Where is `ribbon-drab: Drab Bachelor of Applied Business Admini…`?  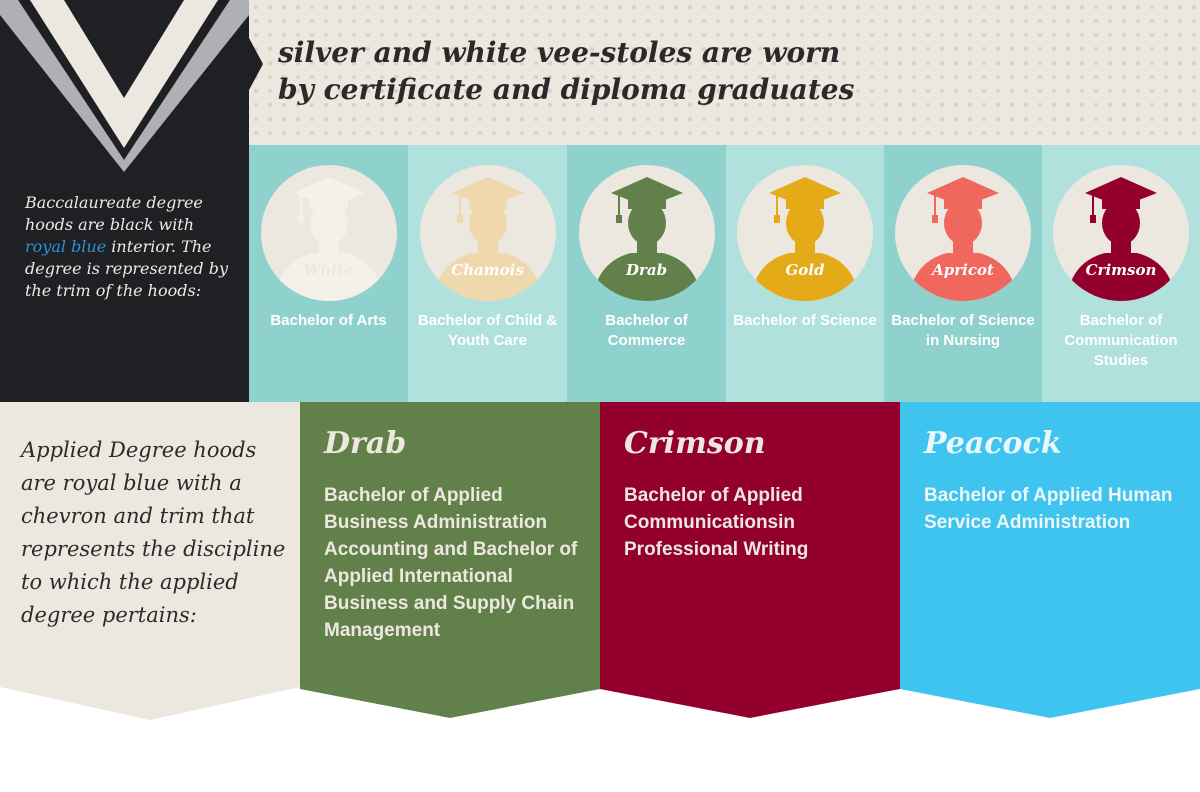 ribbon-drab: Drab Bachelor of Applied Business Admini… is located at coordinates (450, 560).